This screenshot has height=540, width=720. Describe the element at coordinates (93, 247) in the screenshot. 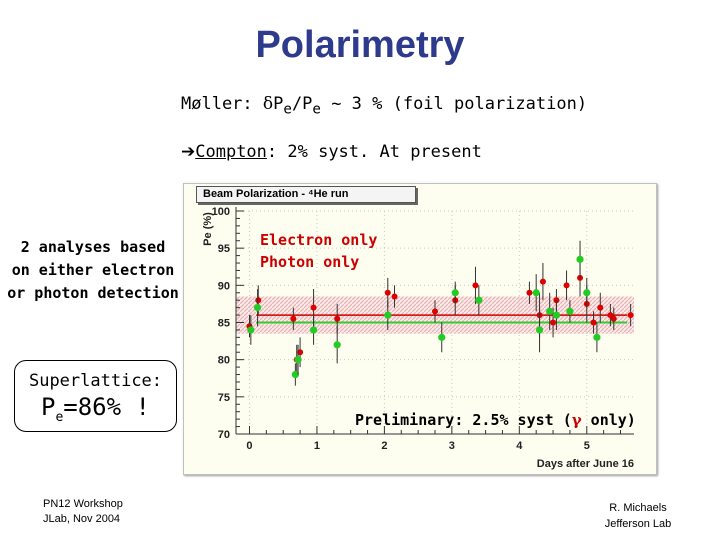

I see `analyses-line-1: 2 analyses based` at that location.